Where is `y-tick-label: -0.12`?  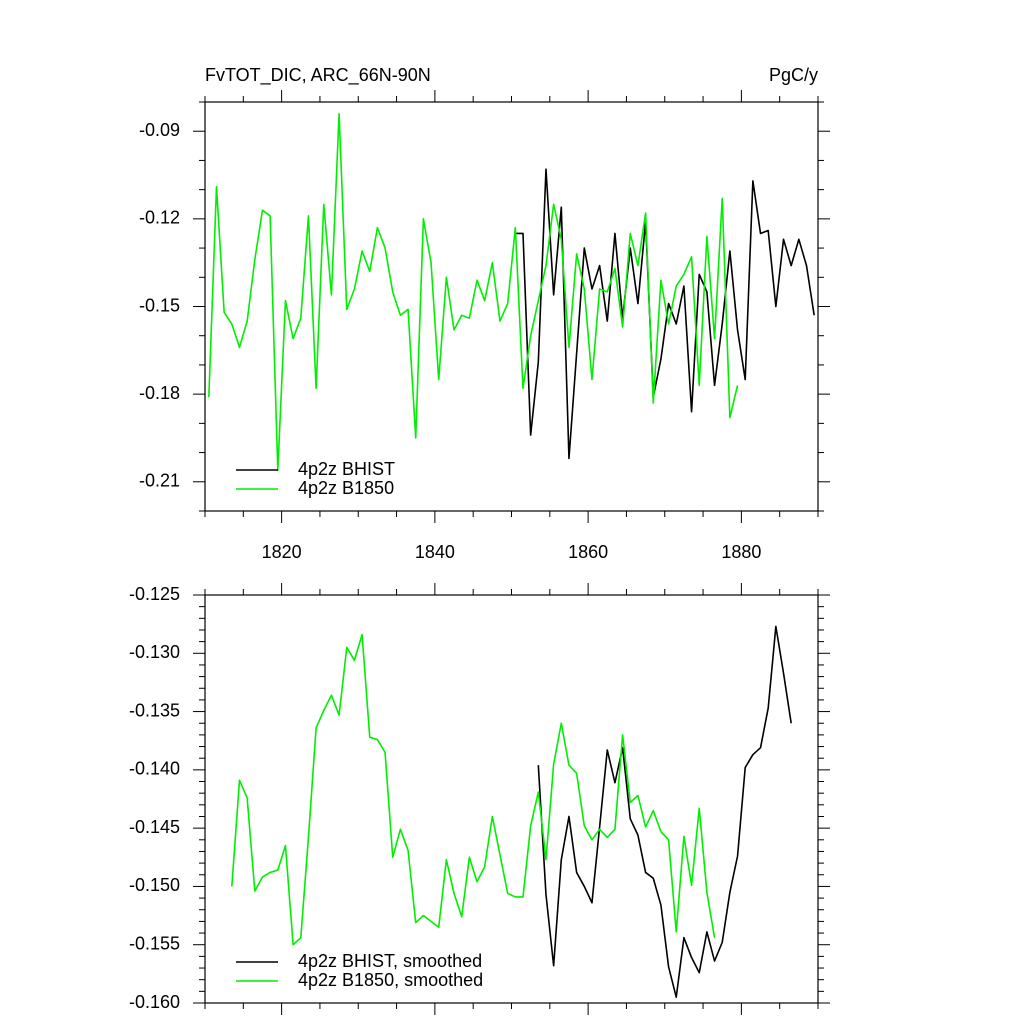
y-tick-label: -0.12 is located at coordinates (159, 218).